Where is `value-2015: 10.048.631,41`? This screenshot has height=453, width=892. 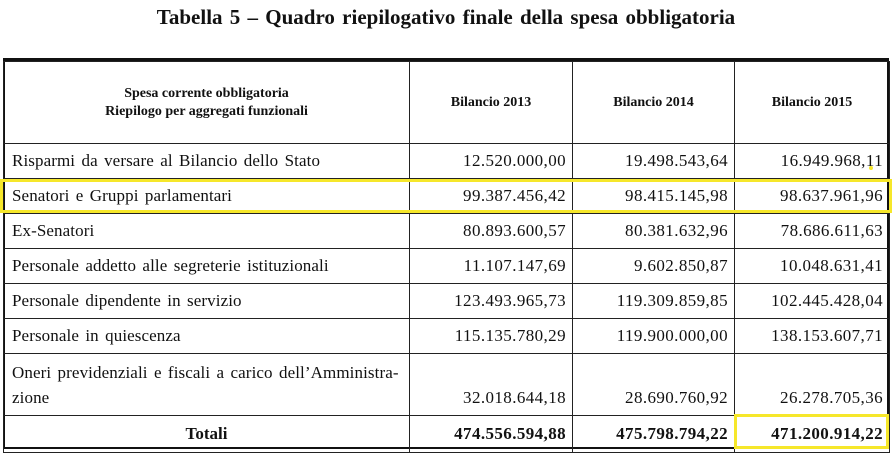
value-2015: 10.048.631,41 is located at coordinates (812, 266).